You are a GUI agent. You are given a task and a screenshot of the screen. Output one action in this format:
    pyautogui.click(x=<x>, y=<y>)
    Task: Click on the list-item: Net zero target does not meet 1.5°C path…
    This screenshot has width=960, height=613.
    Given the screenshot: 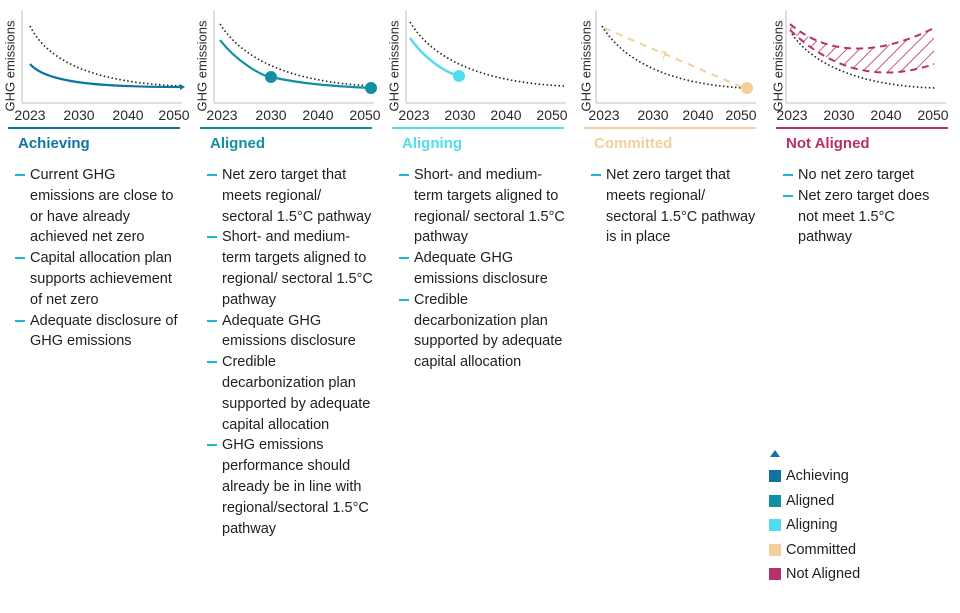 What is the action you would take?
    pyautogui.click(x=865, y=217)
    